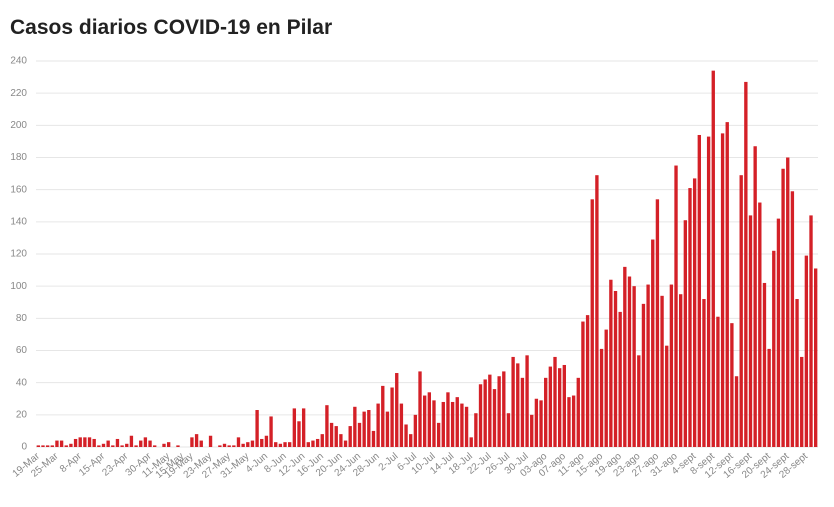  I want to click on y-tick-label: 80, so click(22, 318).